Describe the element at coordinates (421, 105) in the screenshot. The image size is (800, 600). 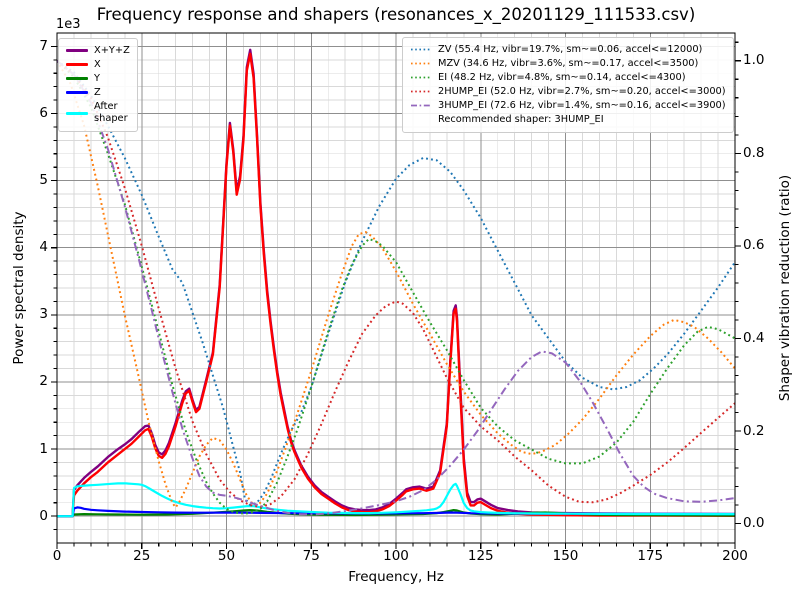
I see `legend-swatch-3hump_ei` at that location.